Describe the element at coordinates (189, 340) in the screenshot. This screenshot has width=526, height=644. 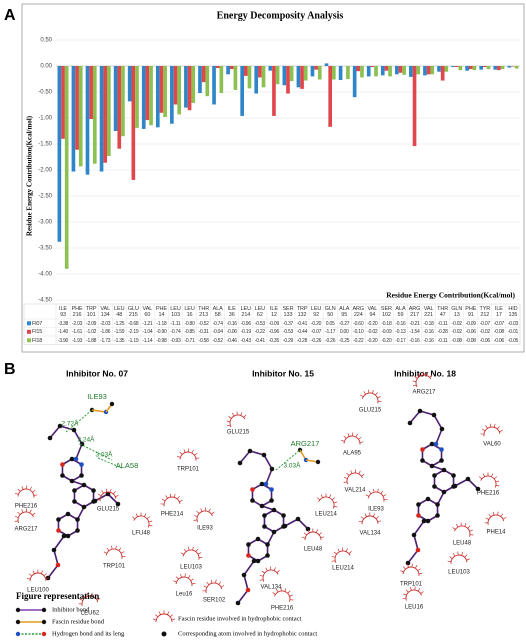
I see `table-value: -0.71` at that location.